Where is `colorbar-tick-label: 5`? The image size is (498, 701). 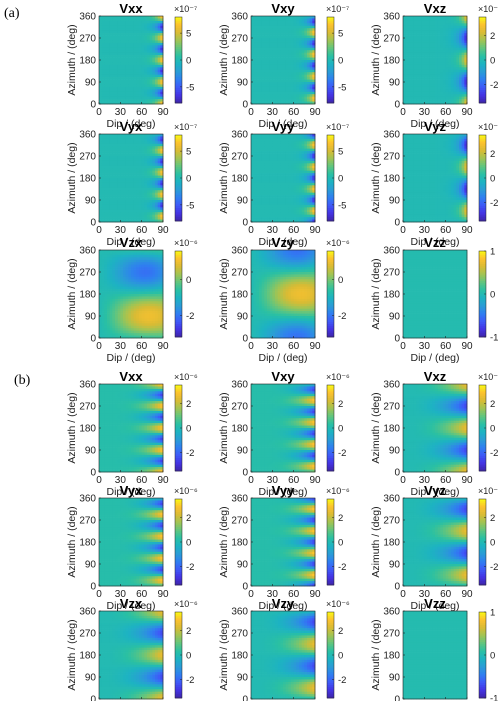
colorbar-tick-label: 5 is located at coordinates (188, 34).